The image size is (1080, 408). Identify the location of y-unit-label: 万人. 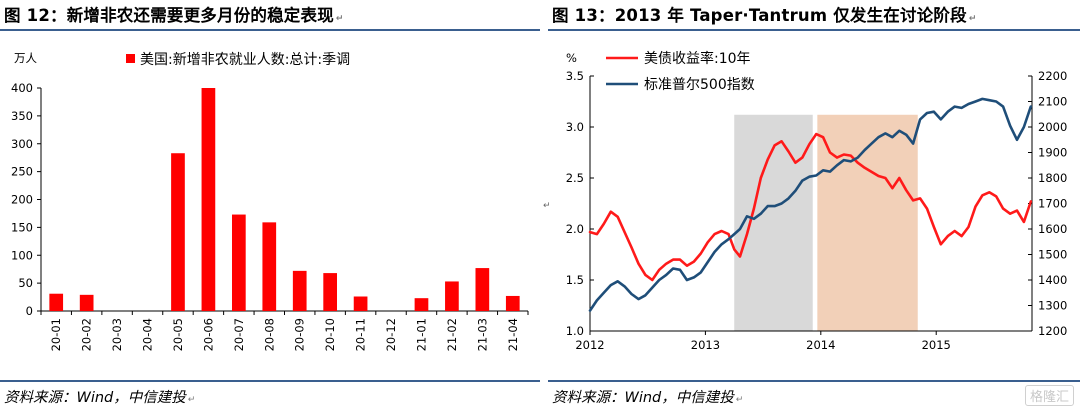
(25, 58).